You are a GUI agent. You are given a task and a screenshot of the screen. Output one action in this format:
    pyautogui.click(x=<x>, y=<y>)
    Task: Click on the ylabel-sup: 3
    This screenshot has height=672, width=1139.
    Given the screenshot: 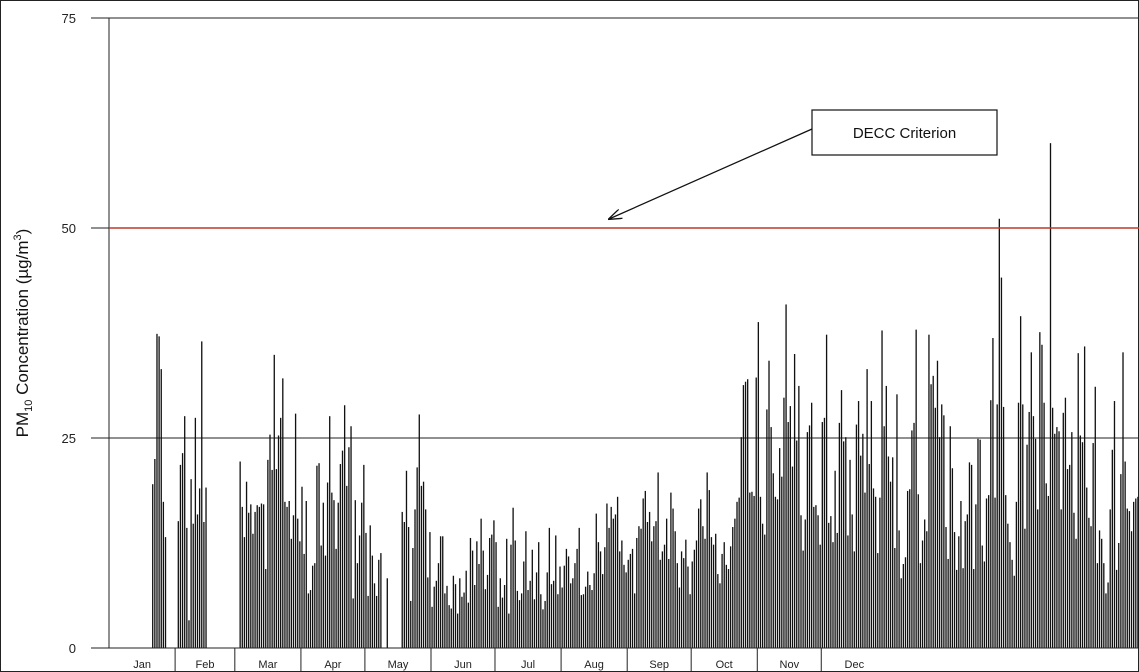 What is the action you would take?
    pyautogui.click(x=18, y=237)
    